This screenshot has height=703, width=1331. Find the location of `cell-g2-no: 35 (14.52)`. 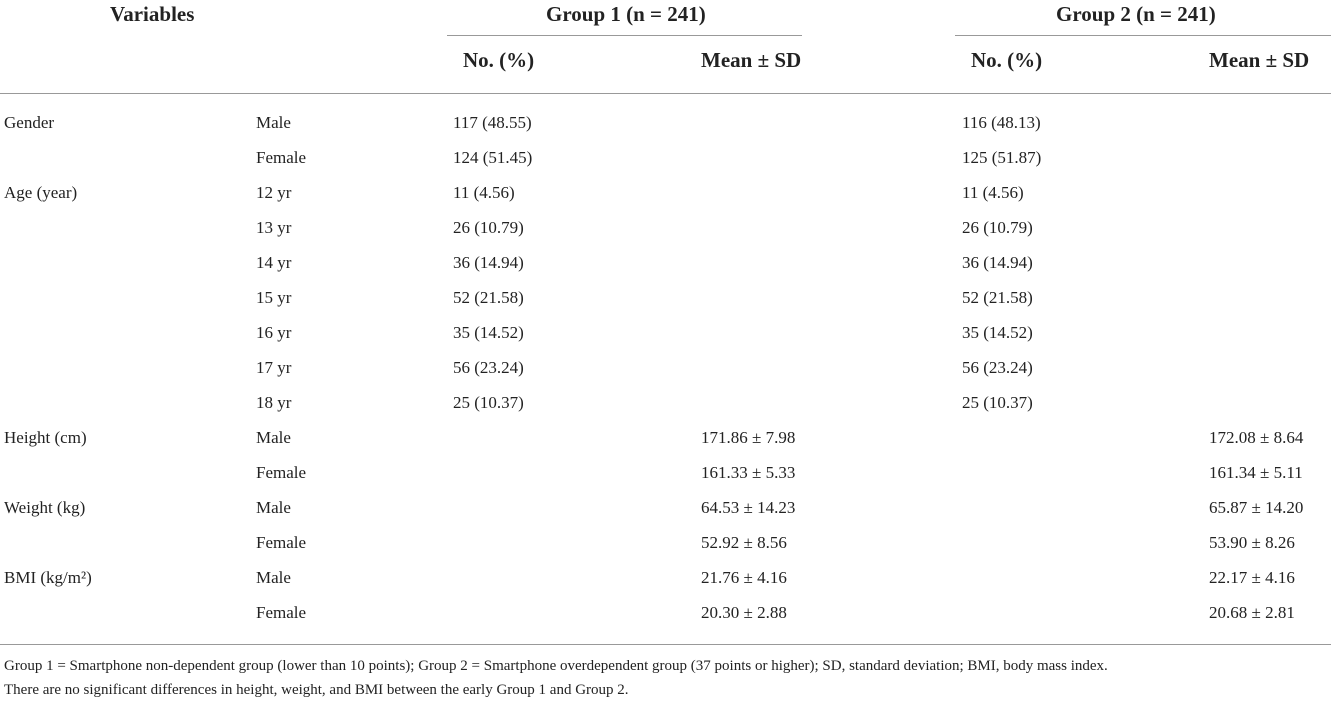

cell-g2-no: 35 (14.52) is located at coordinates (997, 332).